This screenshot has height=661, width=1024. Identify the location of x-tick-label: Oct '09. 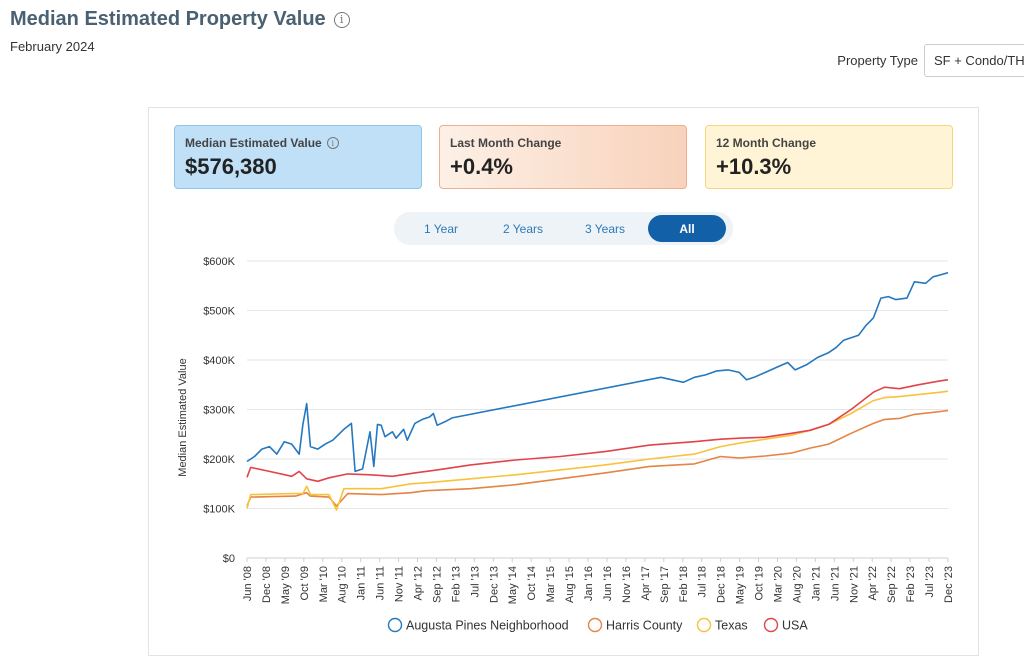
(305, 583).